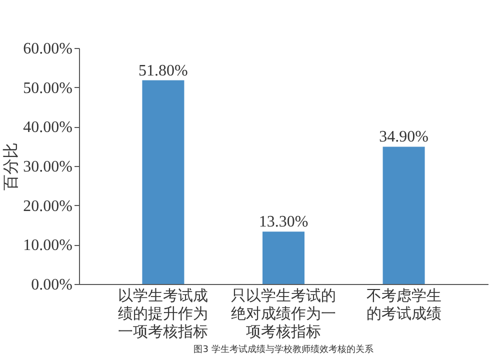  What do you see at coordinates (47, 206) in the screenshot?
I see `y-tick-label: 20.00%` at bounding box center [47, 206].